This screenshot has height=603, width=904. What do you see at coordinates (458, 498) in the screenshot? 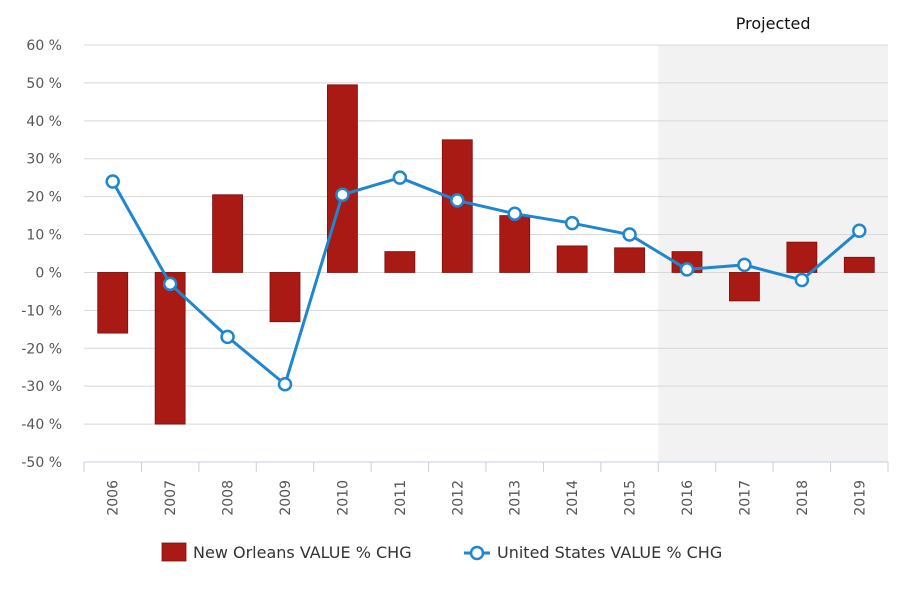
I see `x-tick-label: 2012` at bounding box center [458, 498].